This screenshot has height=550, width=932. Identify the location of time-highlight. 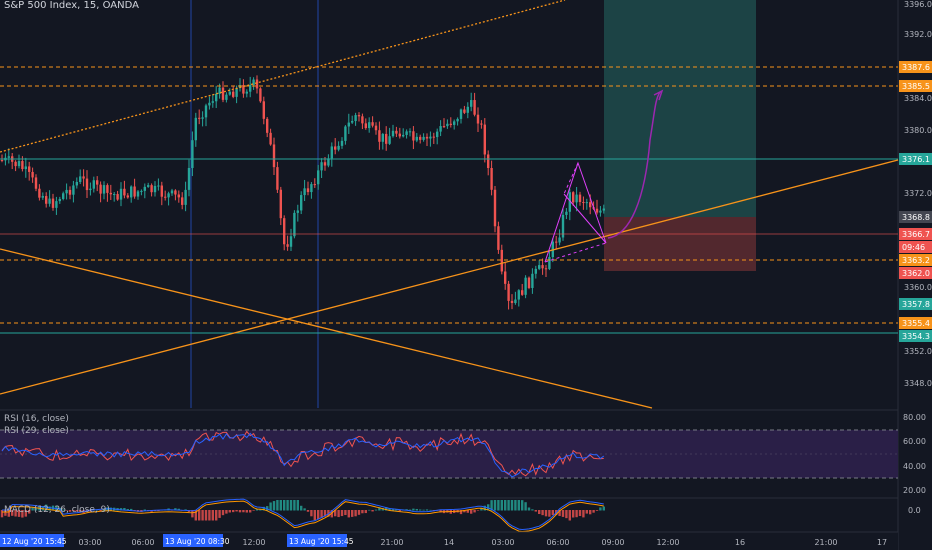
(32, 540).